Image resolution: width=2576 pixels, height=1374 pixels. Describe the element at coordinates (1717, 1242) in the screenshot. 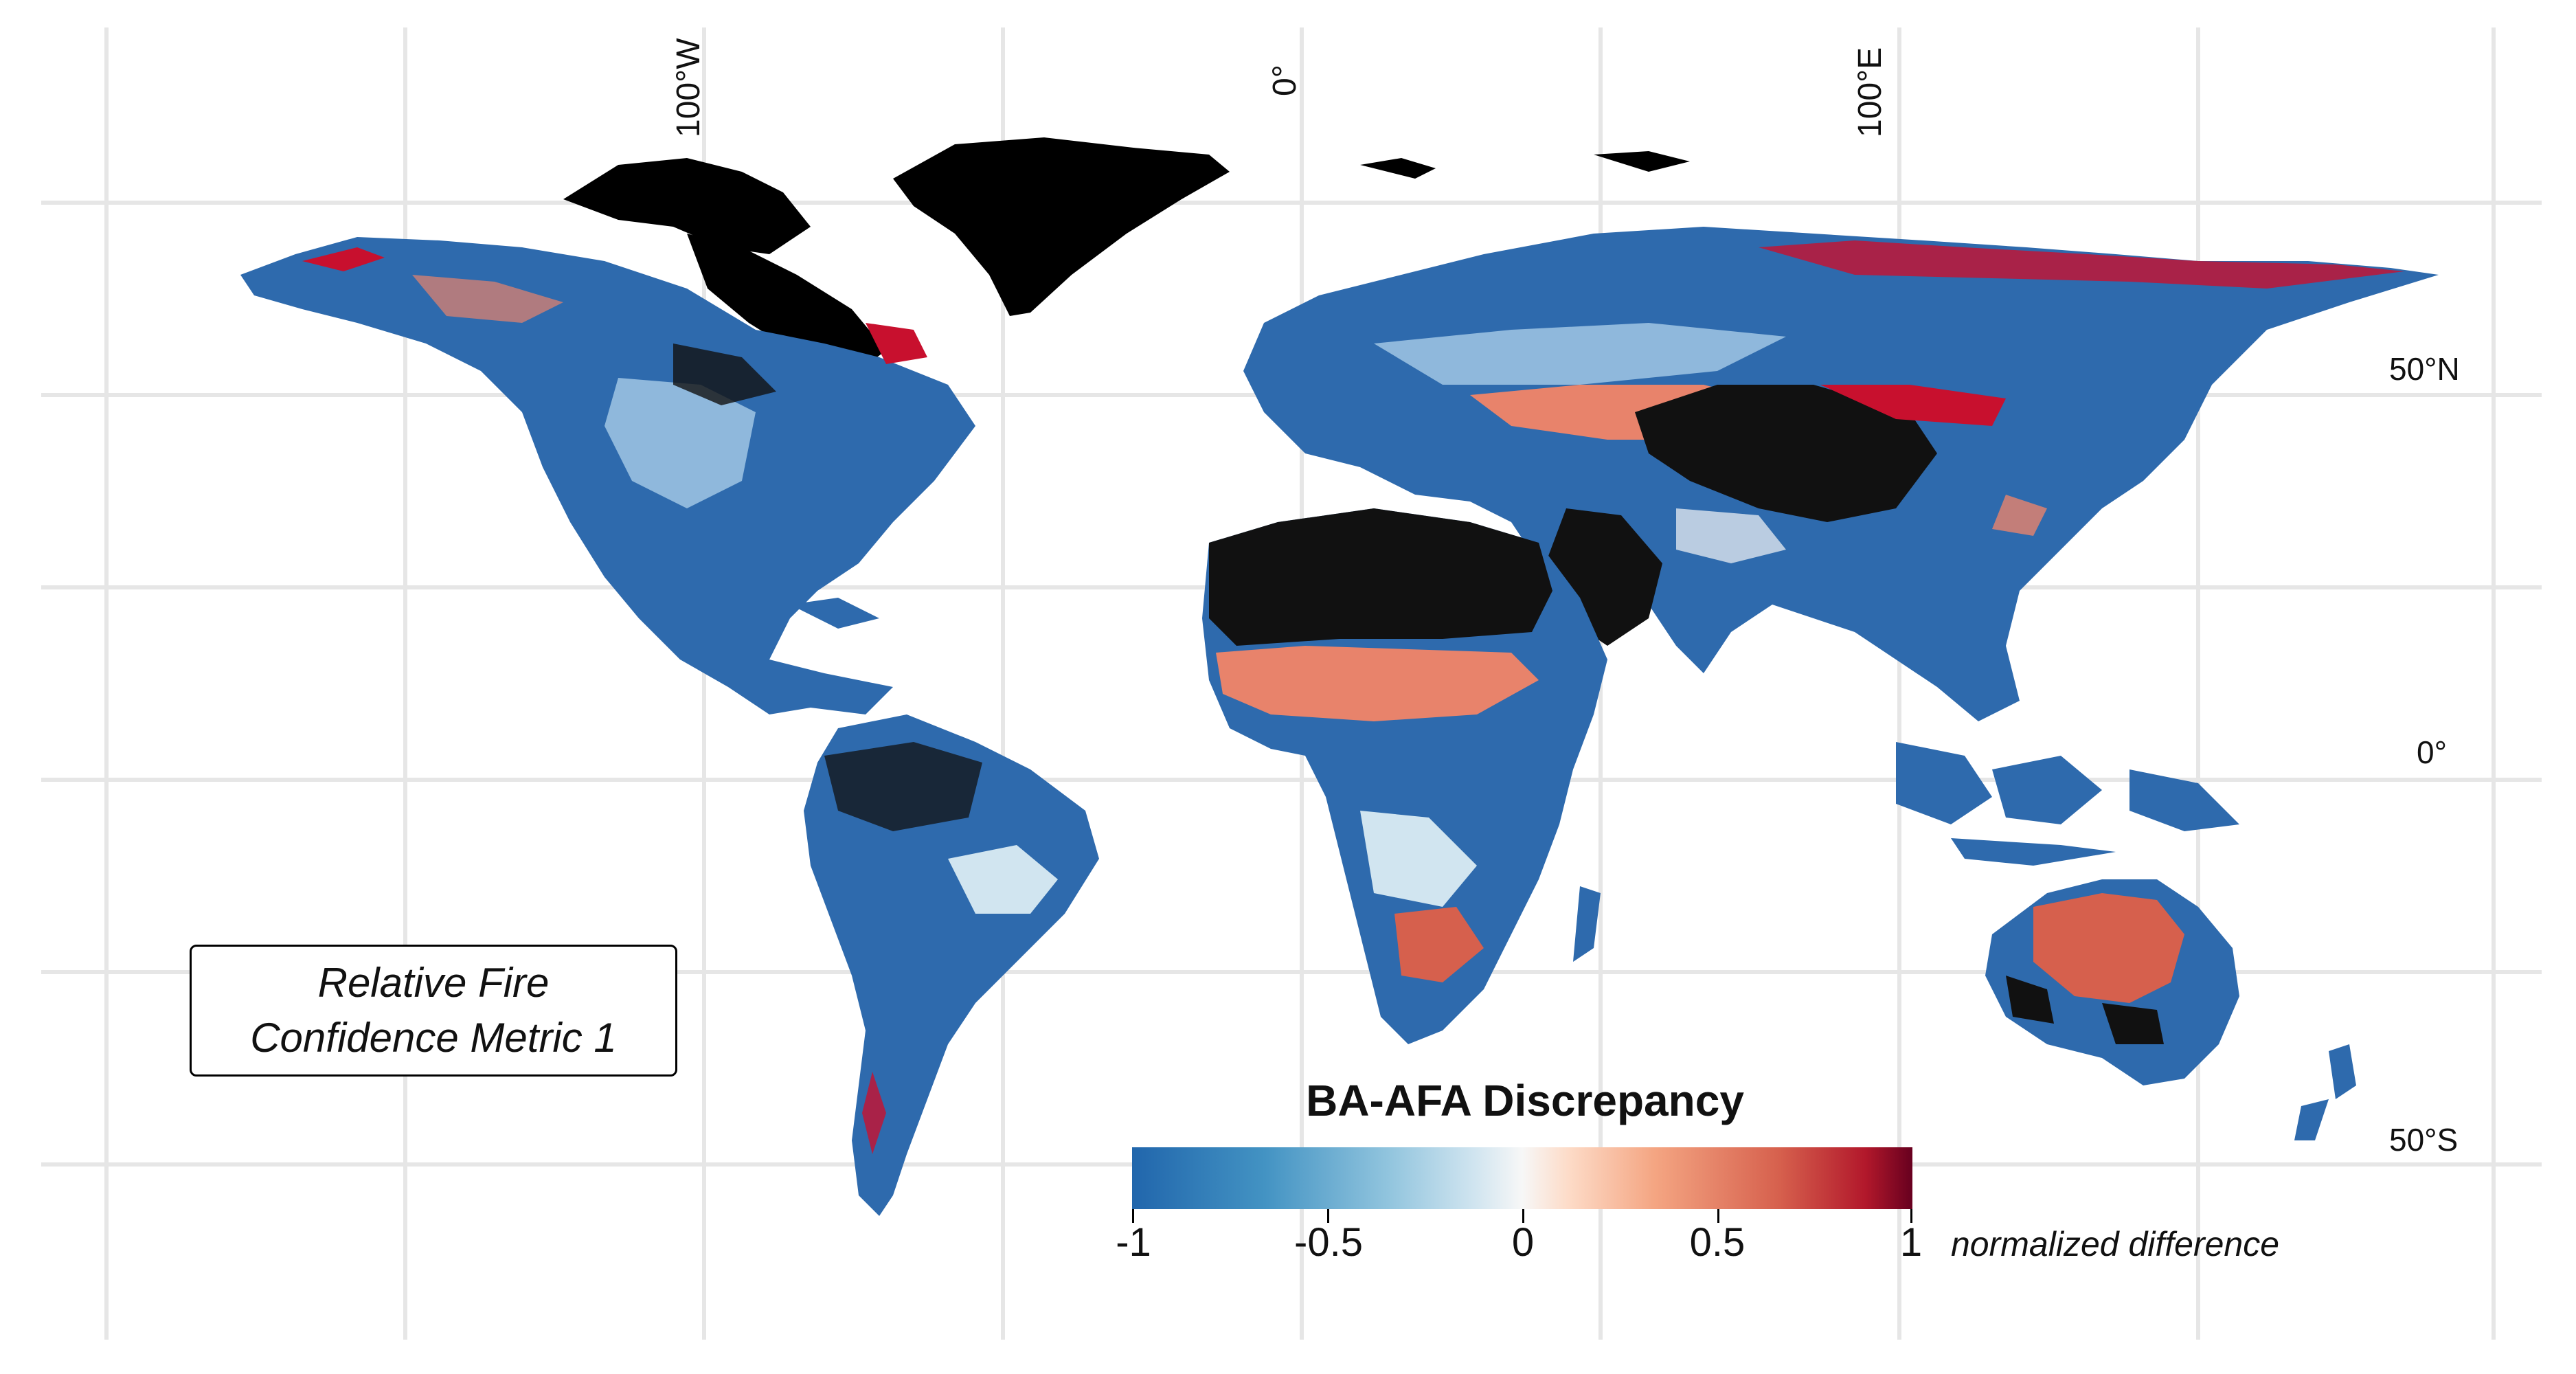

I see `colorbar-label-pos-half: 0.5` at that location.